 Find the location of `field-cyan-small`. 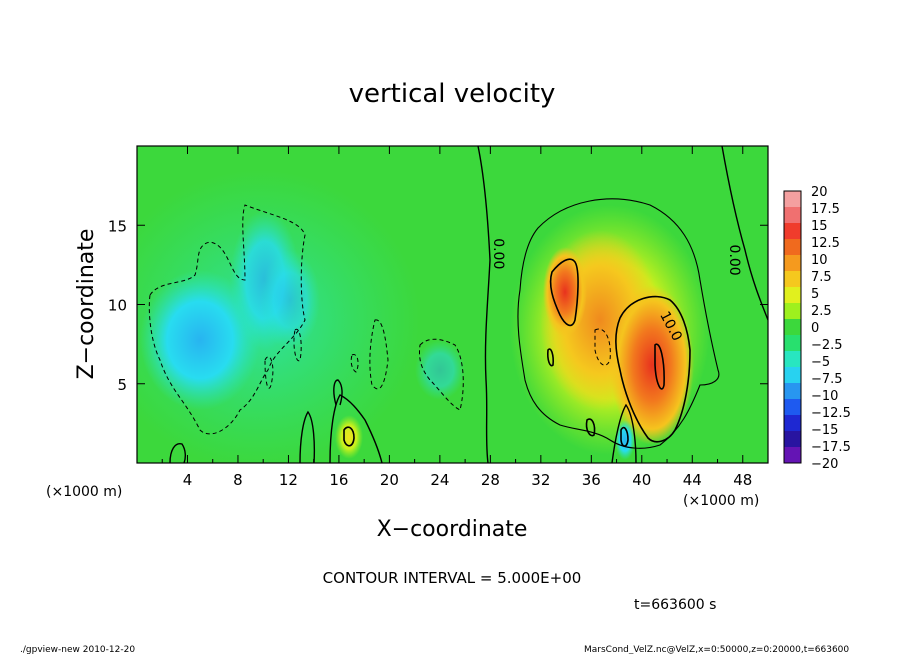

field-cyan-small is located at coordinates (625, 440).